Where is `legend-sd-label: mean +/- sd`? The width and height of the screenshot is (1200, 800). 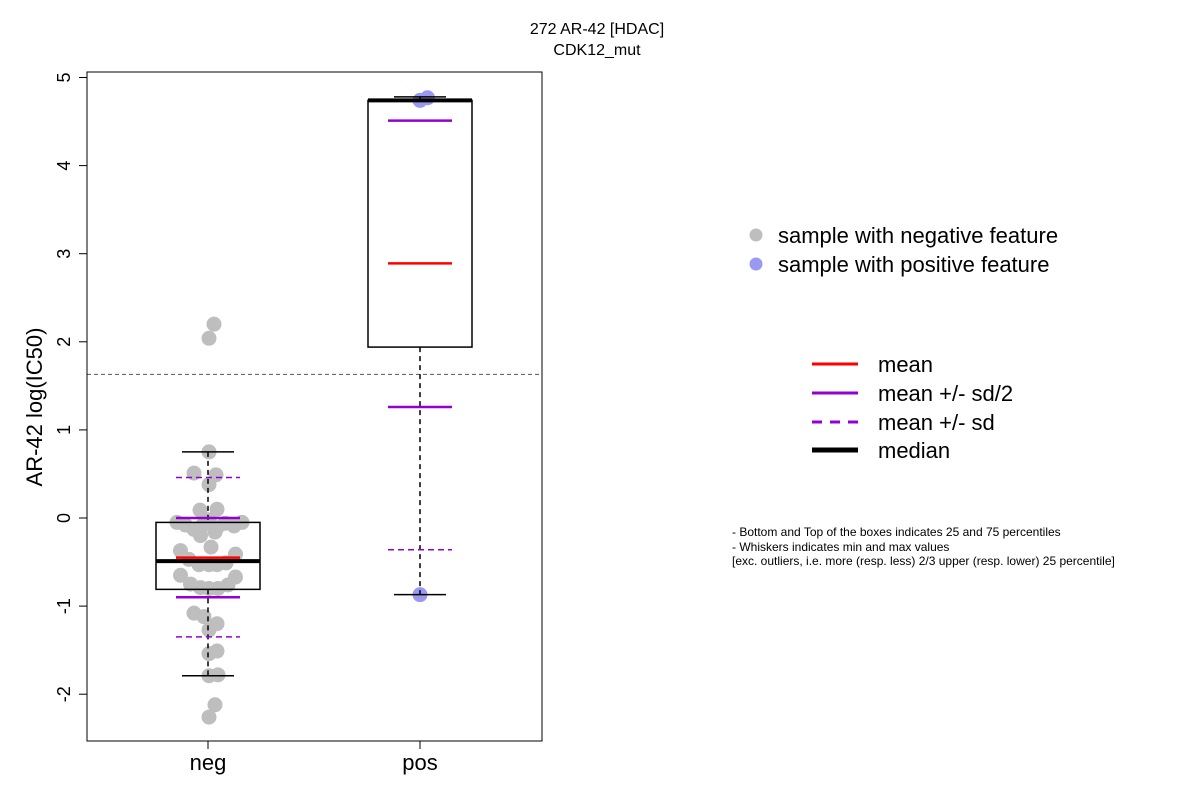 legend-sd-label: mean +/- sd is located at coordinates (936, 422).